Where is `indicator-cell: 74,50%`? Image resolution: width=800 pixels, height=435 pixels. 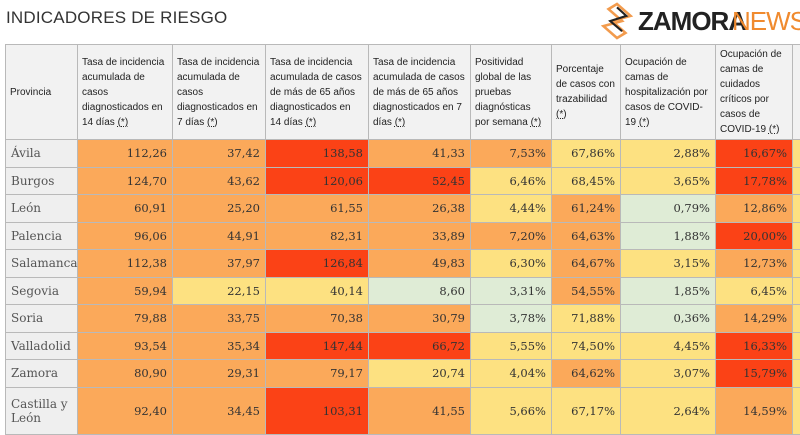
indicator-cell: 74,50% is located at coordinates (586, 346).